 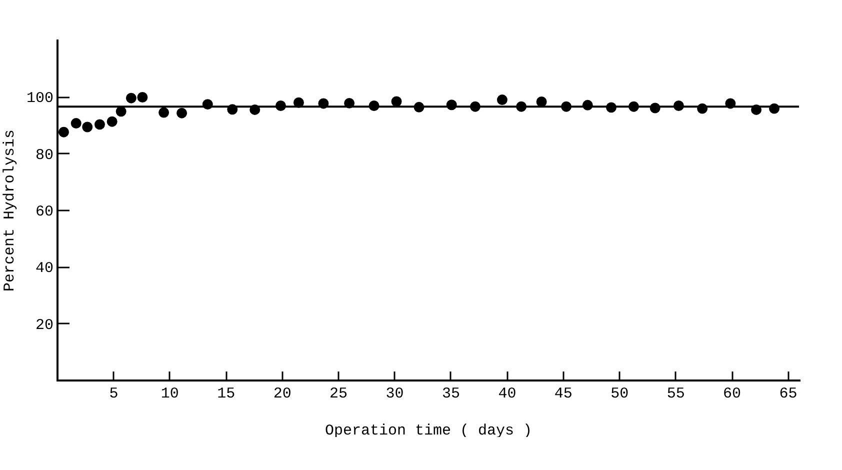 I want to click on y-tick-label: 20, so click(x=44, y=325).